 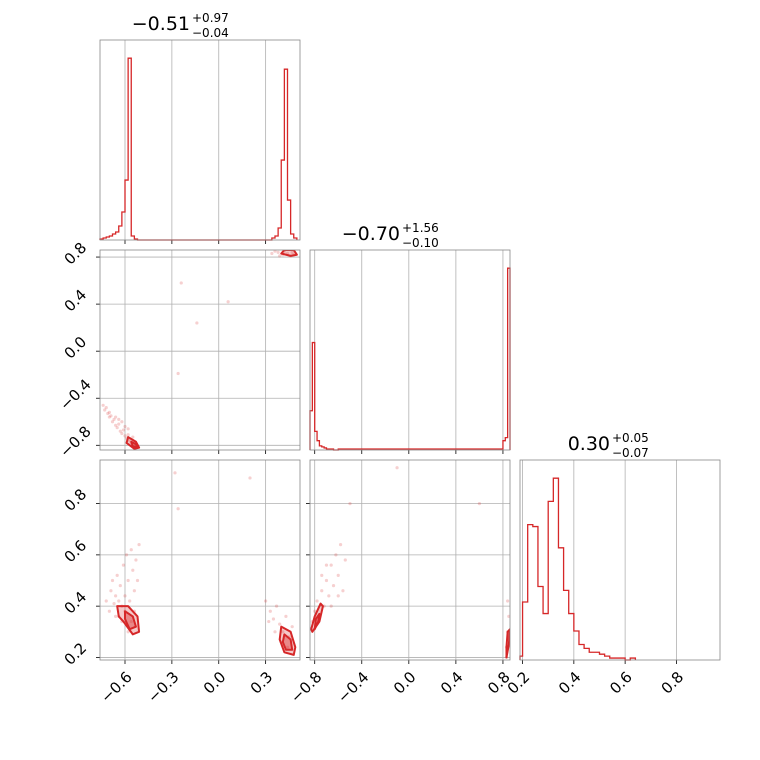 I want to click on x-tick-label: −0.8, so click(x=306, y=687).